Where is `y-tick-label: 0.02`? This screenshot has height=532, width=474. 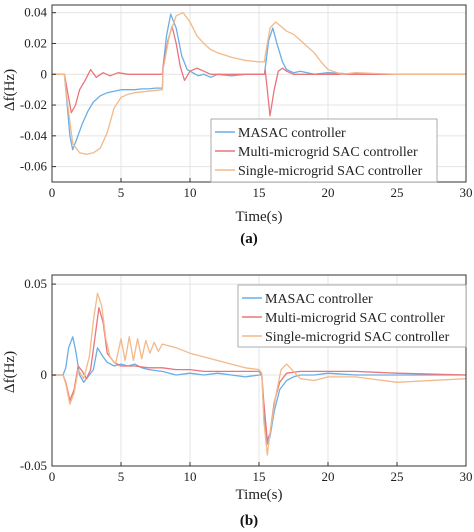 y-tick-label: 0.02 is located at coordinates (35, 42).